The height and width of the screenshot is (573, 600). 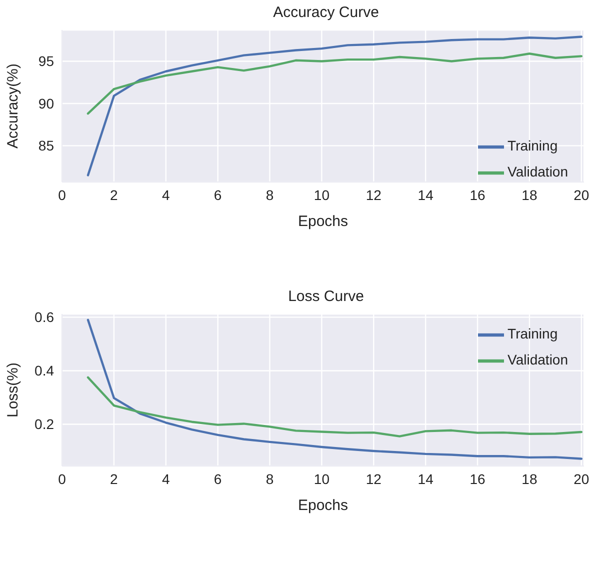 I want to click on y-axis-title: Loss(%), so click(x=13, y=390).